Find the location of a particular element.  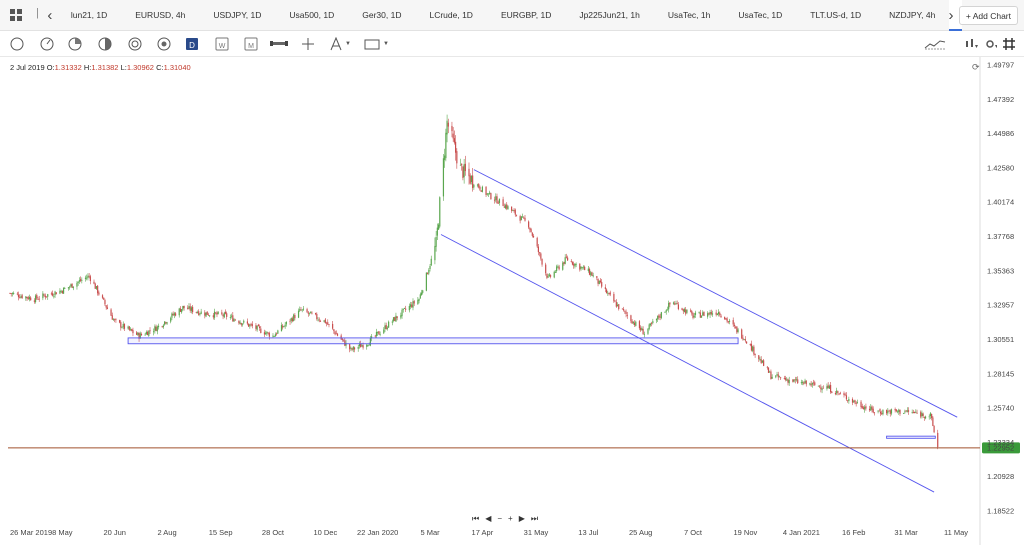

chart-tab: Jp225Jun21, 1h is located at coordinates (609, 15).